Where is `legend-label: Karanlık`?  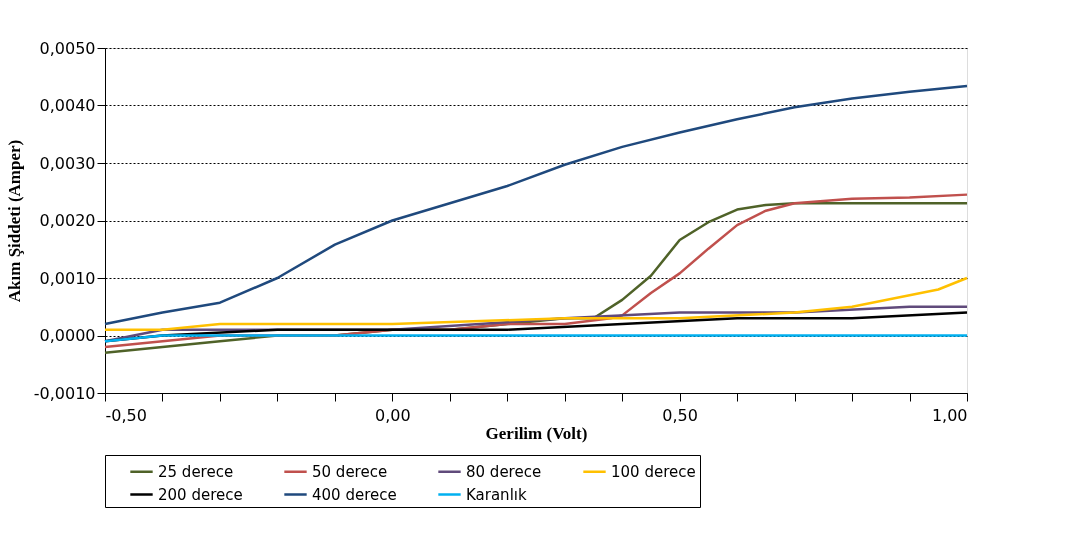
legend-label: Karanlık is located at coordinates (496, 494).